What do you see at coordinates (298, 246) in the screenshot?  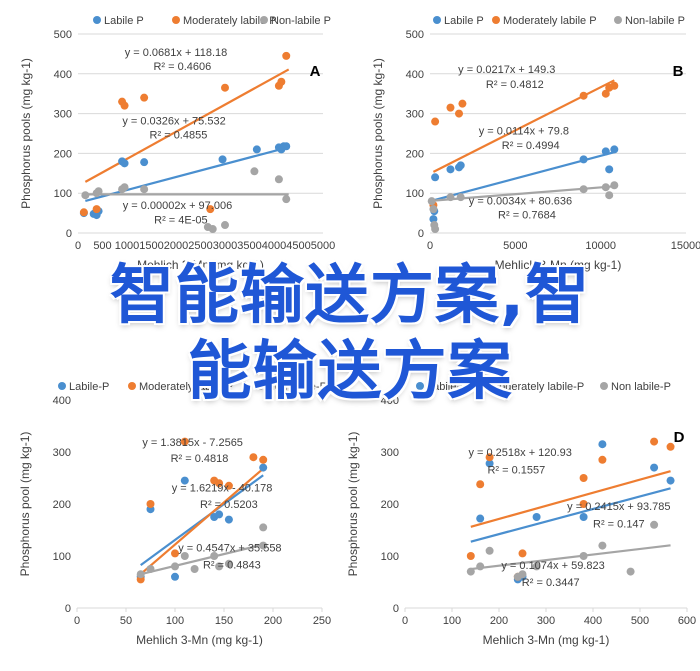 I see `x-tick-label: 4500` at bounding box center [298, 246].